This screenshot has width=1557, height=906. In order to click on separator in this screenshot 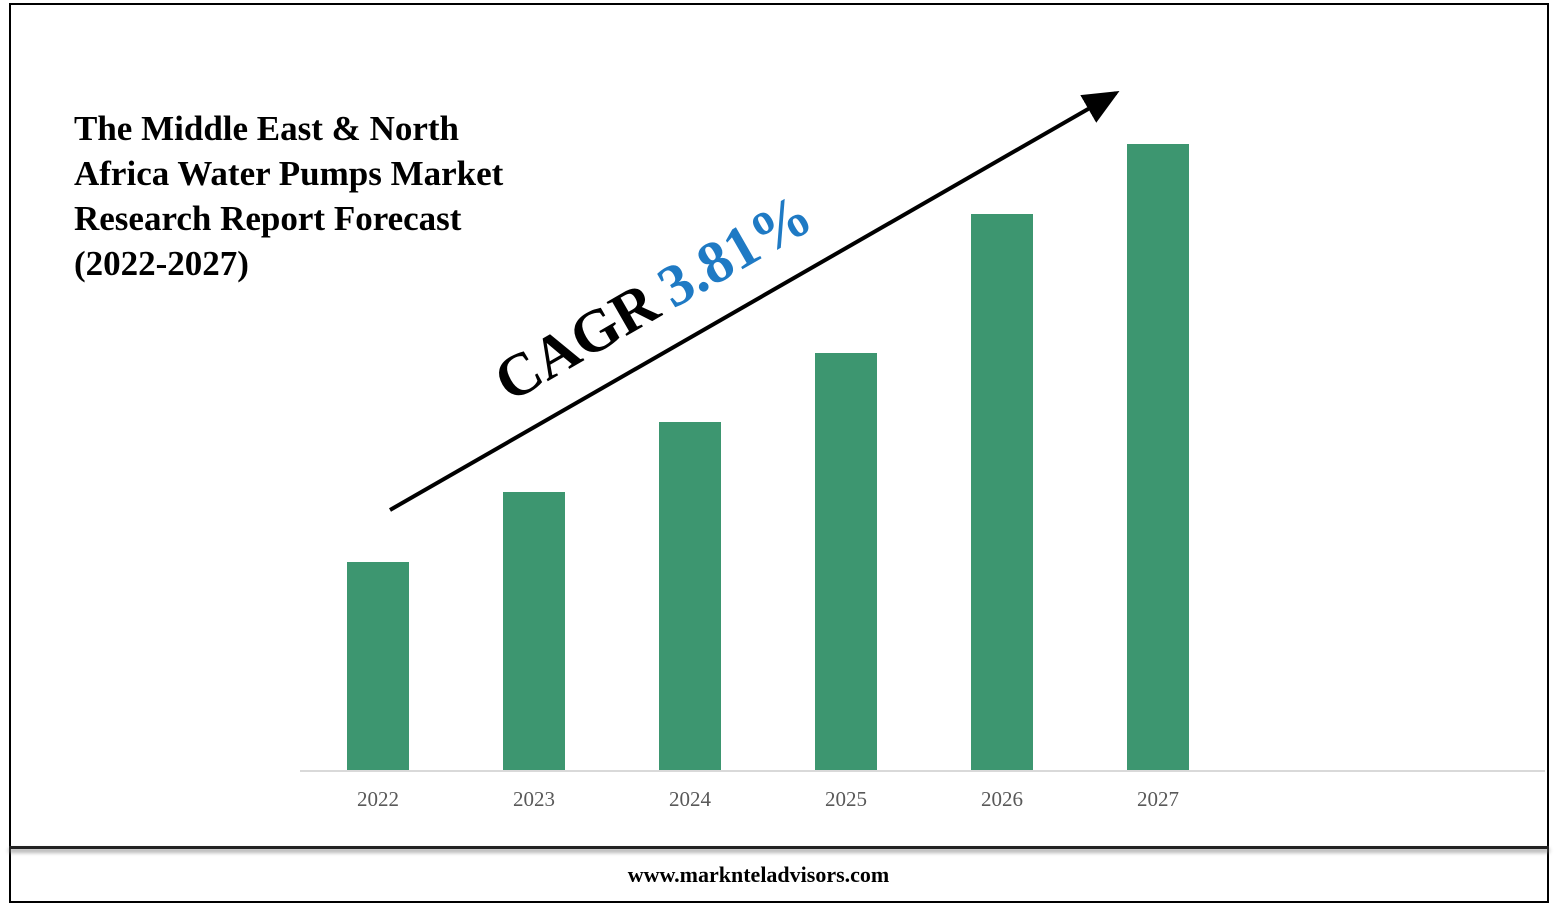, I will do `click(779, 847)`.